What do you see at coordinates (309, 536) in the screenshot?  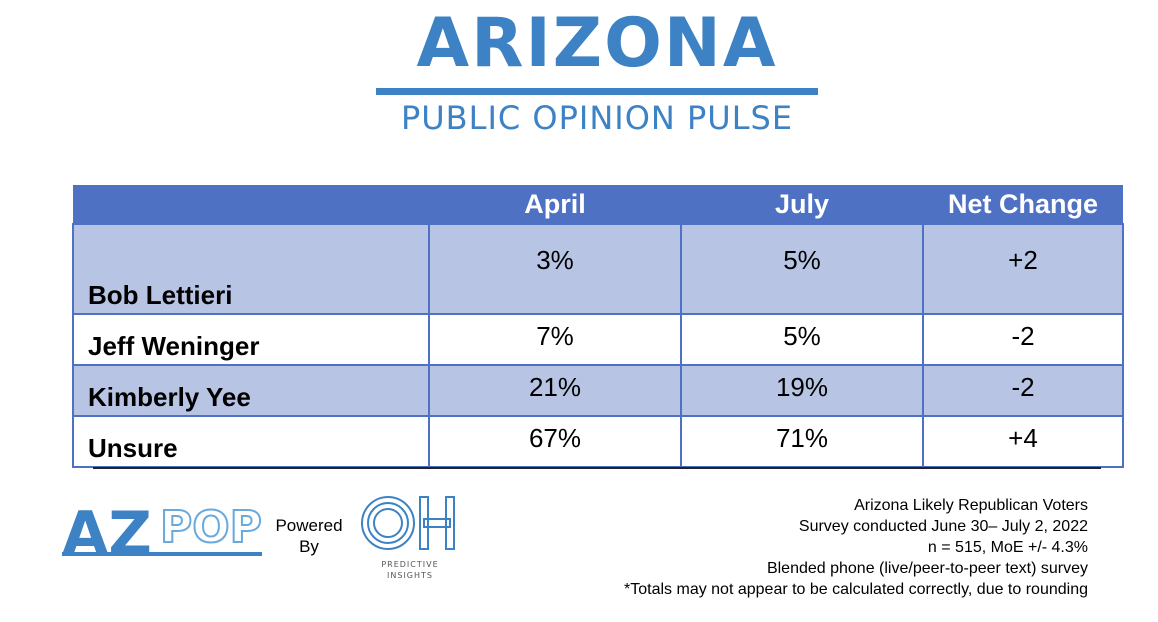 I see `powered-by-label: Powered By` at bounding box center [309, 536].